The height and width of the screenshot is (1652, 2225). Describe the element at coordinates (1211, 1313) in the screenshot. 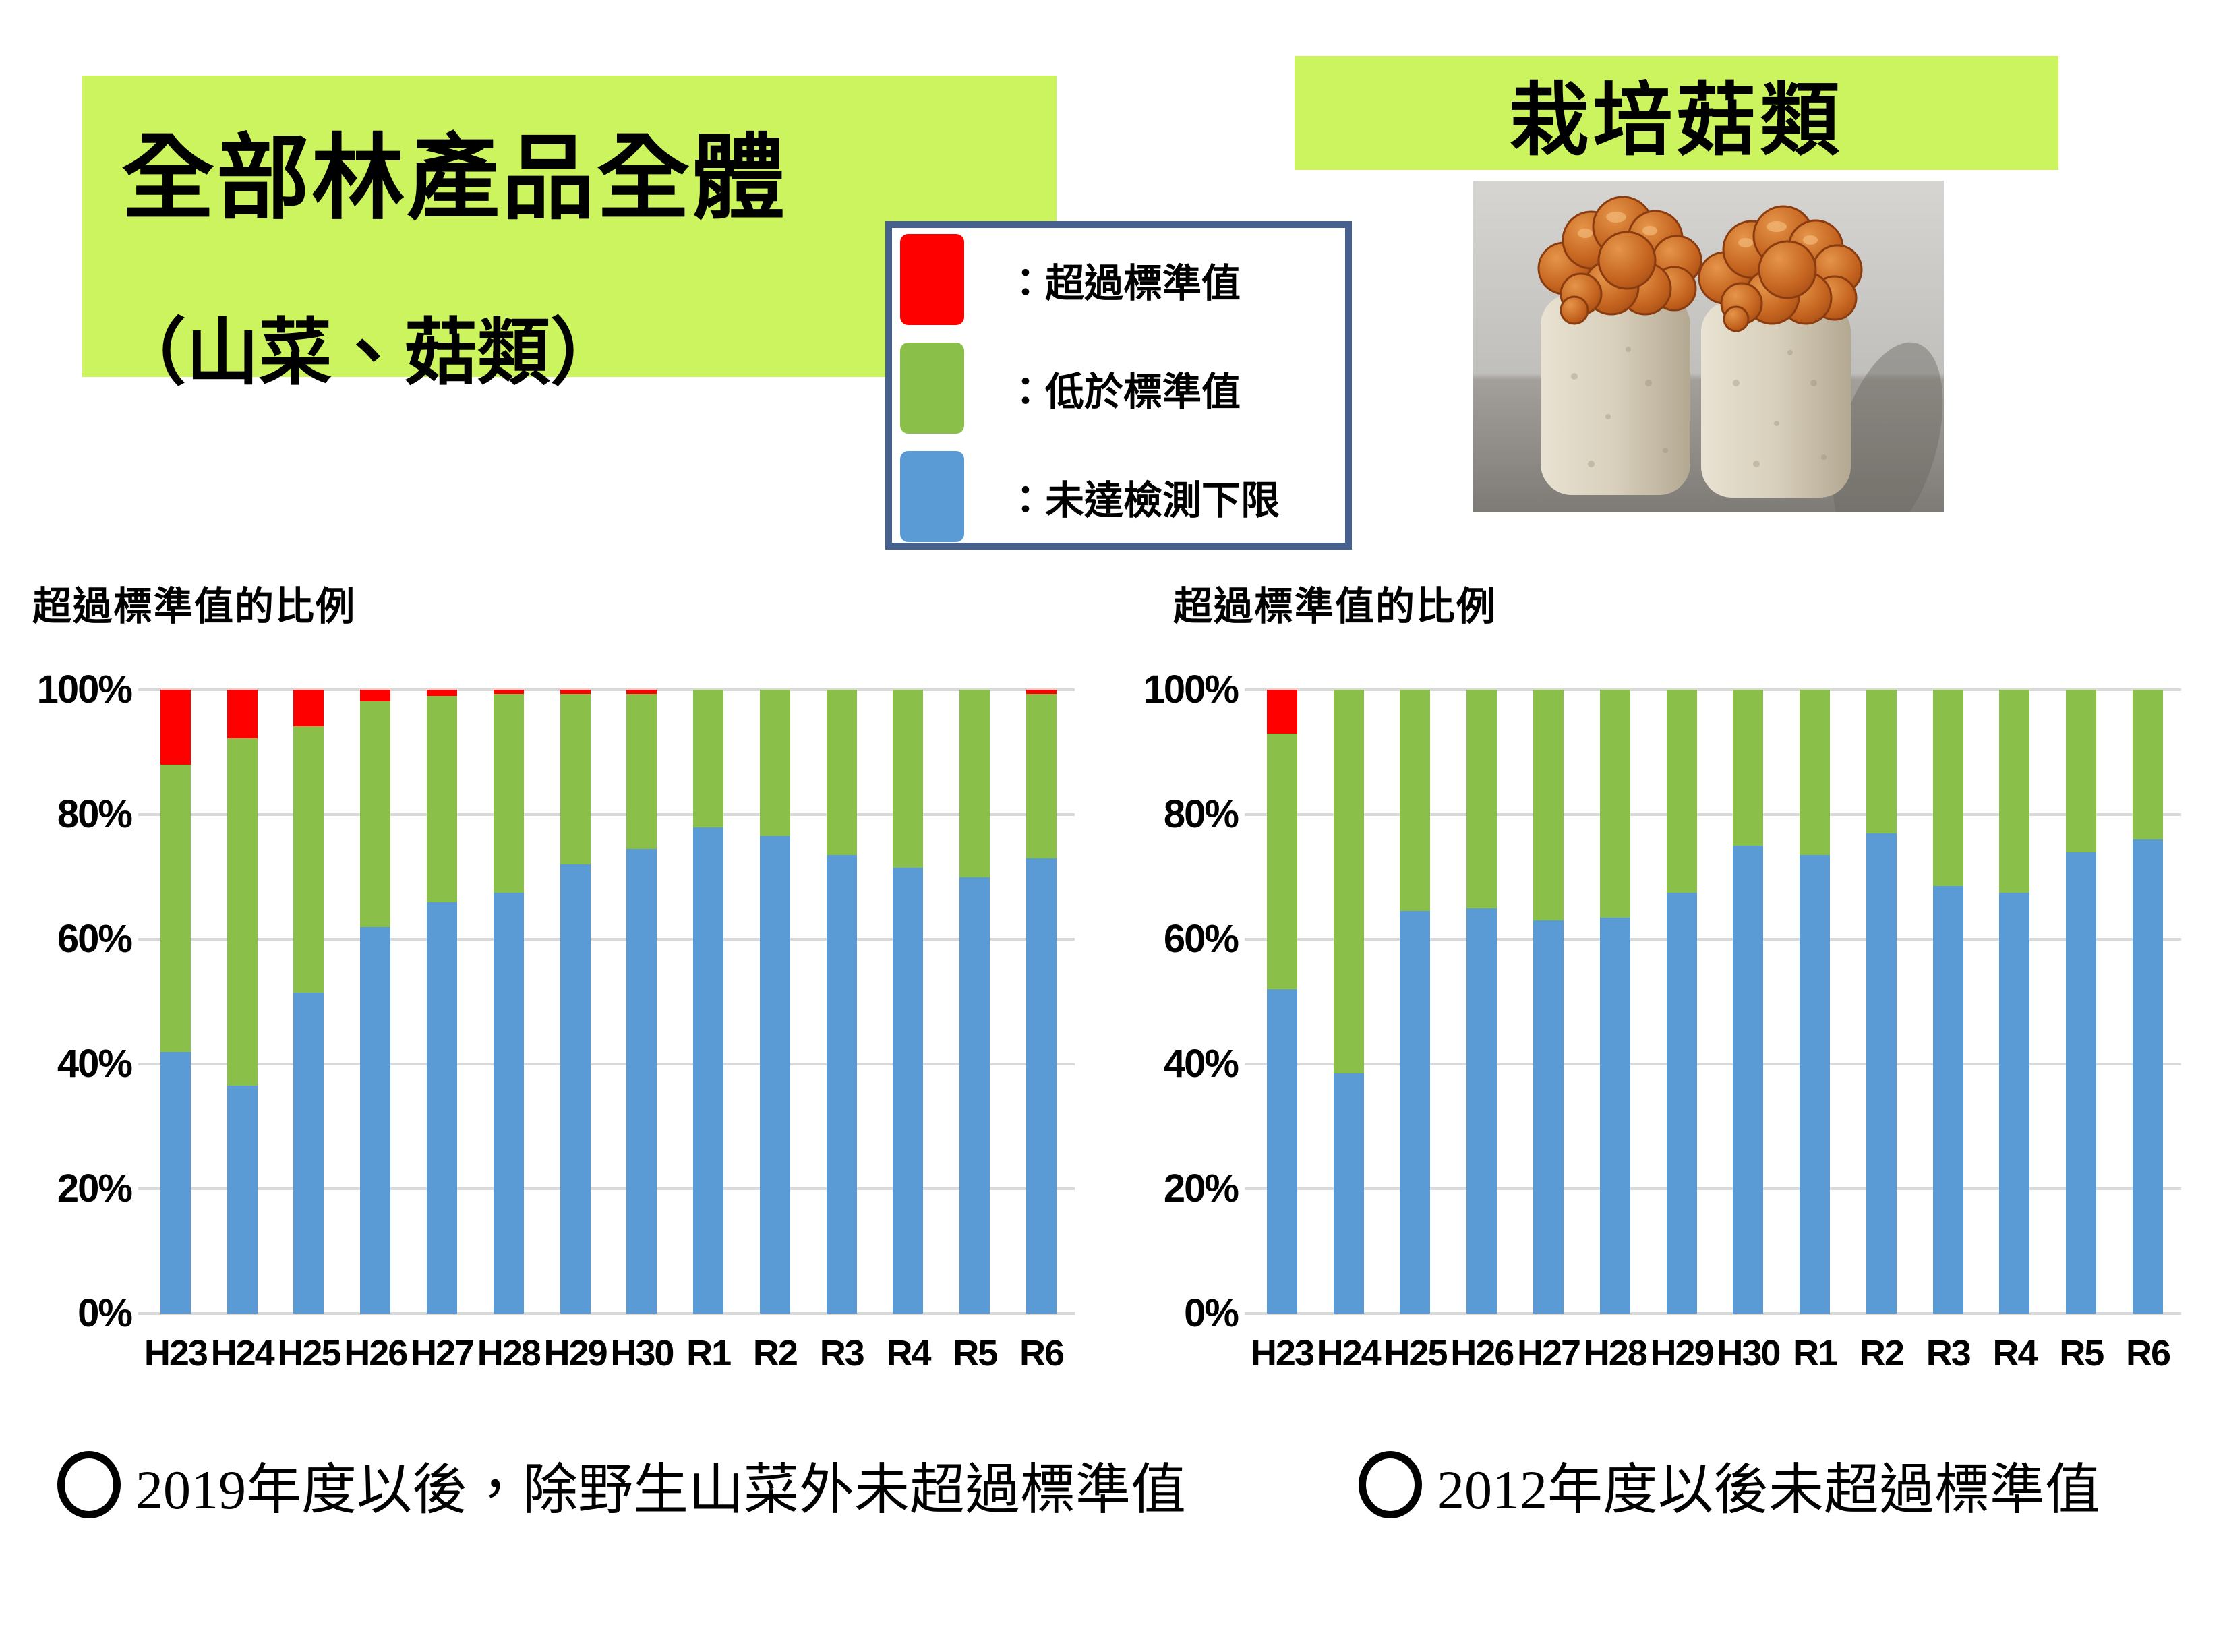

I see `y-tick-label: 0%` at that location.